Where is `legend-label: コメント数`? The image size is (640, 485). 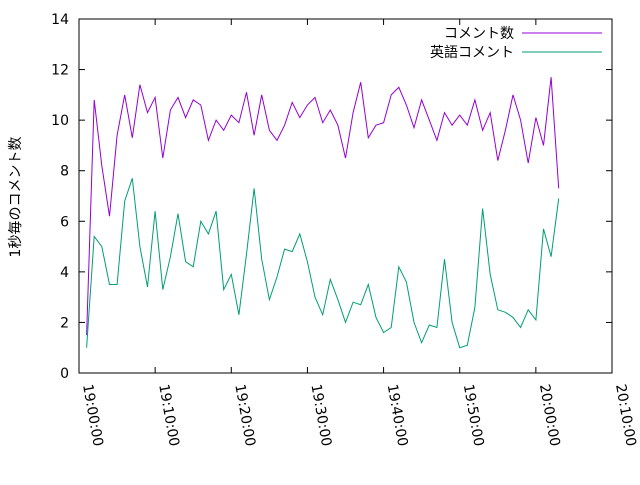
legend-label: コメント数 is located at coordinates (479, 34).